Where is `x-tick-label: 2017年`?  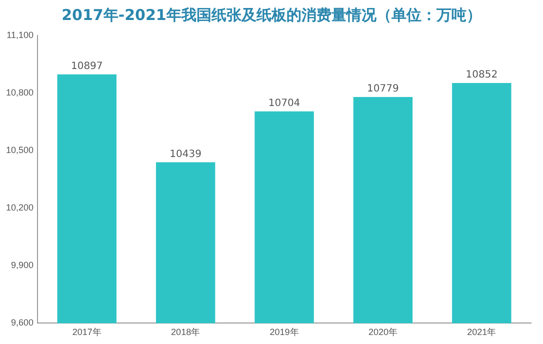 x-tick-label: 2017年 is located at coordinates (87, 332).